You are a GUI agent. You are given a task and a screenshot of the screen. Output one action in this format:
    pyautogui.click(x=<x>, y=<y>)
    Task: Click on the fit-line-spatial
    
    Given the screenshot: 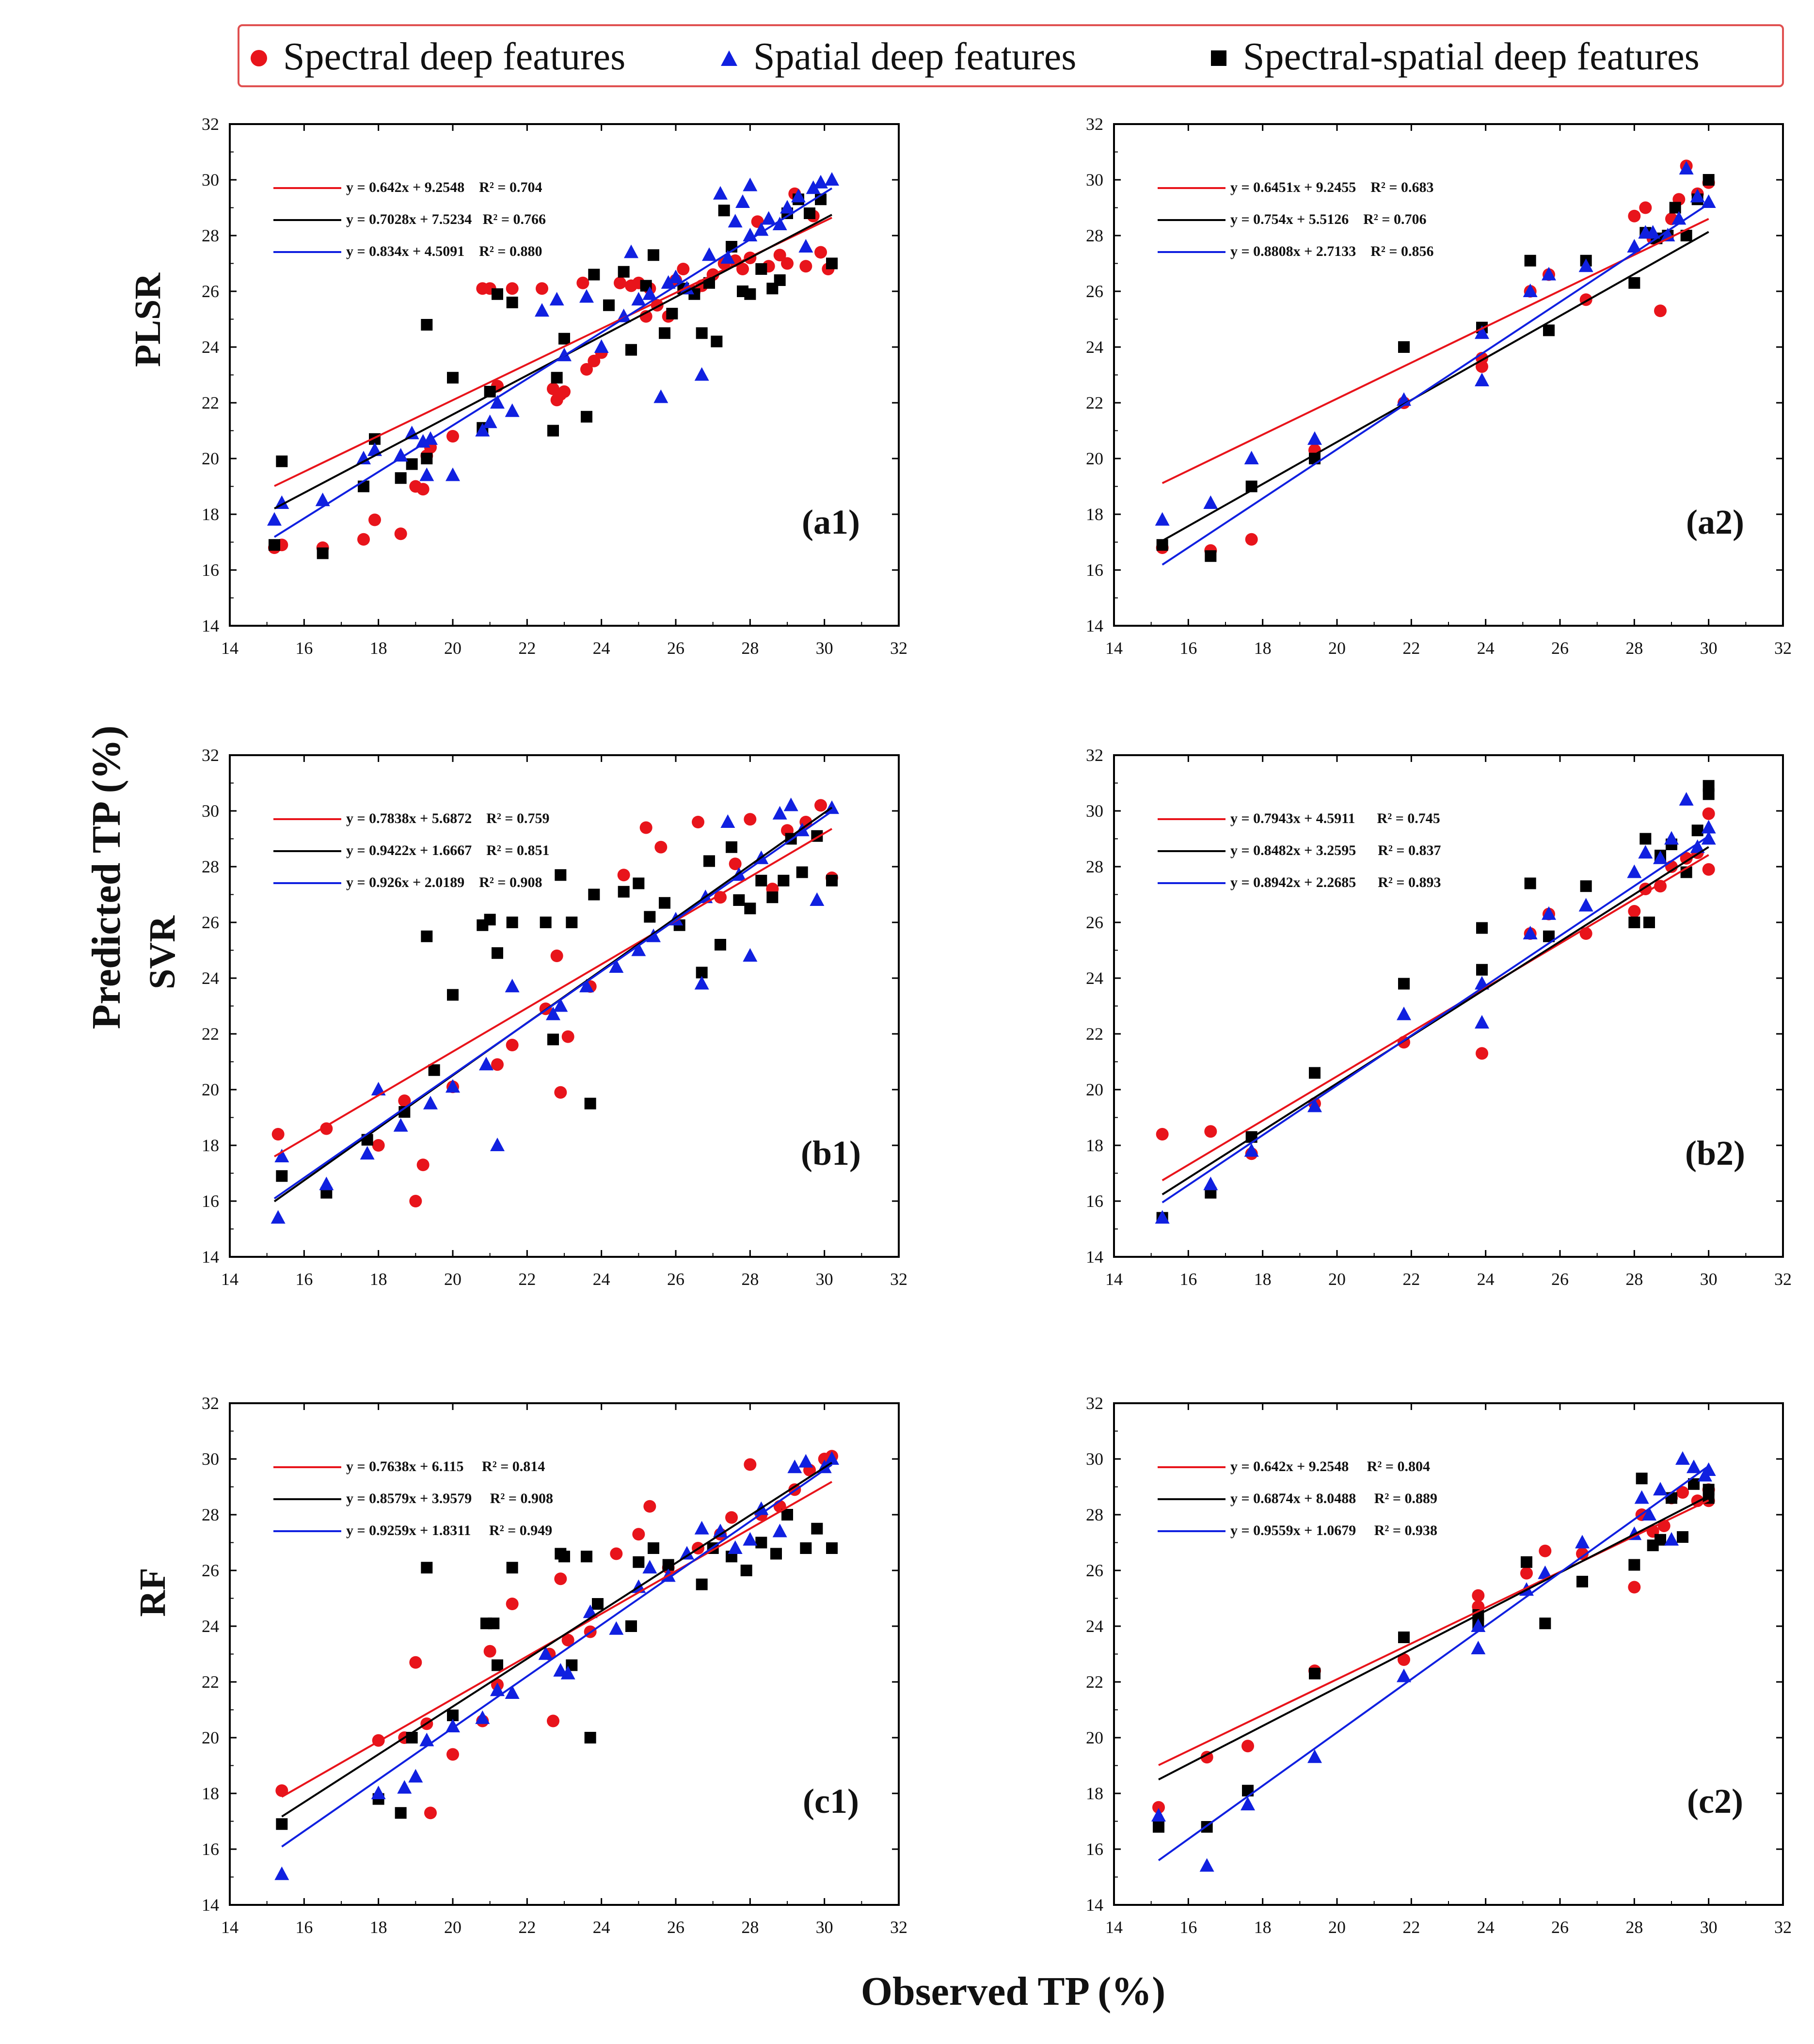 What is the action you would take?
    pyautogui.click(x=1435, y=384)
    